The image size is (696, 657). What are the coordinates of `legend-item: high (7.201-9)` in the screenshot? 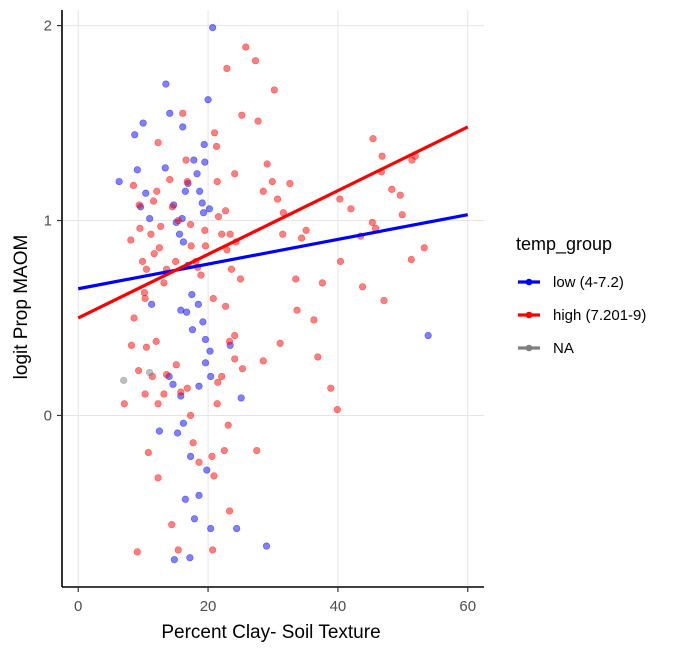 It's located at (582, 315).